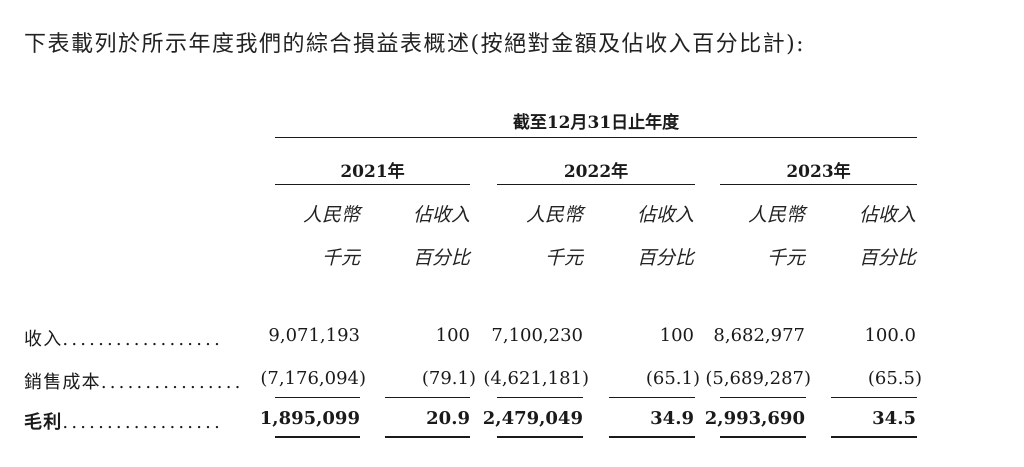 The image size is (1024, 467). I want to click on total-rule-2021-pct, so click(427, 437).